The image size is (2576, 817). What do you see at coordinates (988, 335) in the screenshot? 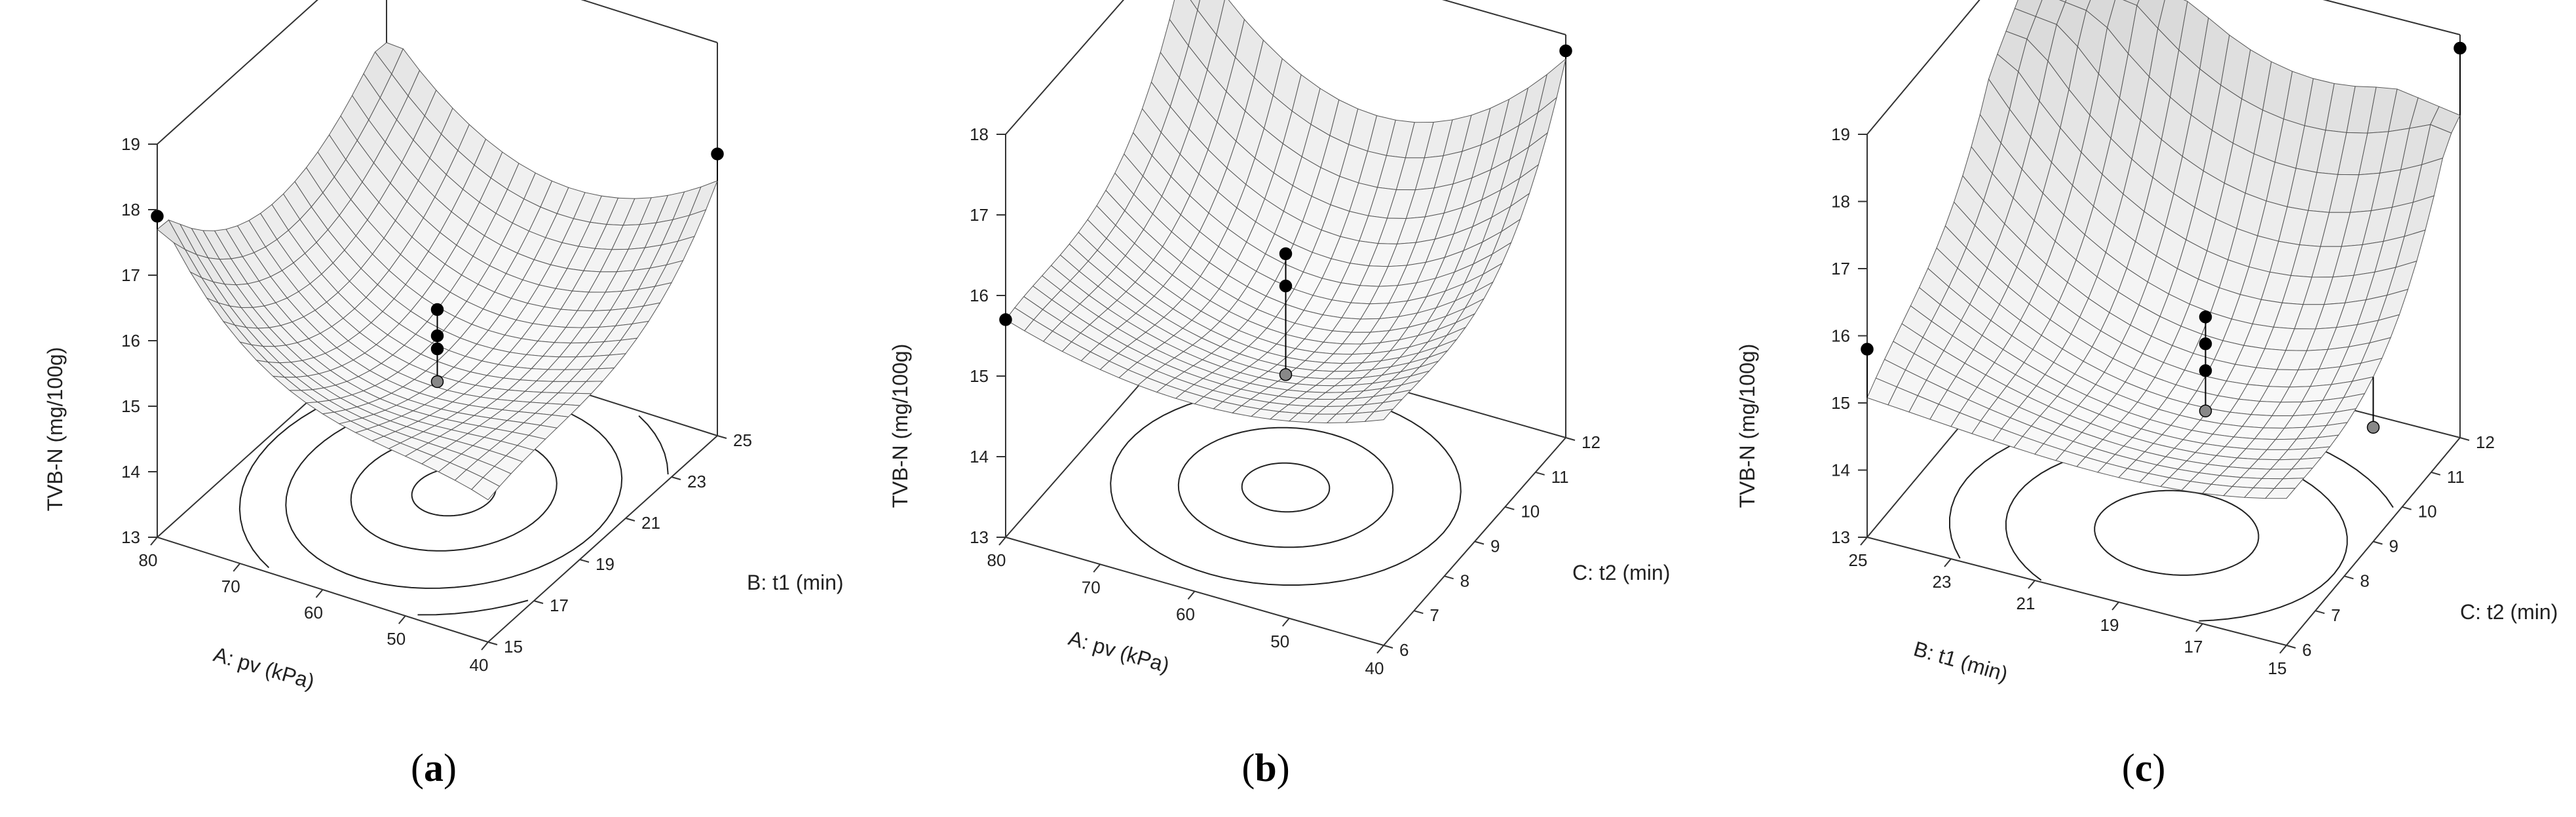
I see `z-axis-ticks: 13 14 15 16 17 18` at bounding box center [988, 335].